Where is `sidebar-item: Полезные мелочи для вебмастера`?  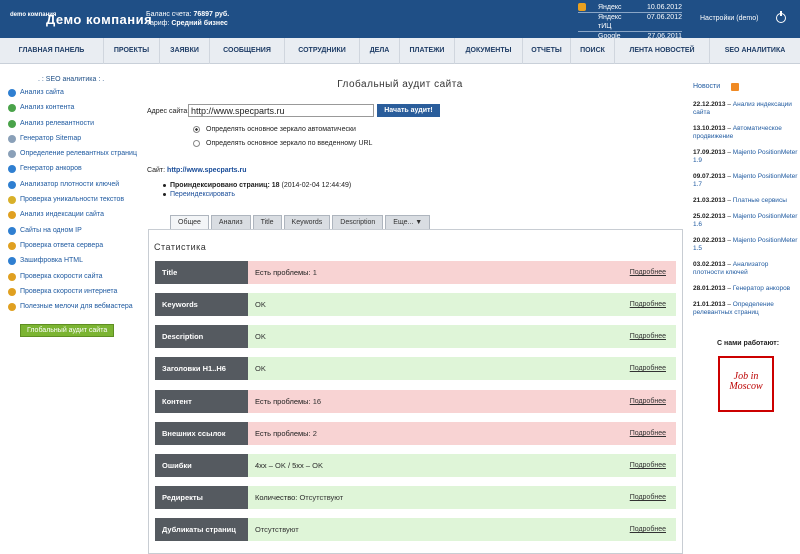 sidebar-item: Полезные мелочи для вебмастера is located at coordinates (73, 310).